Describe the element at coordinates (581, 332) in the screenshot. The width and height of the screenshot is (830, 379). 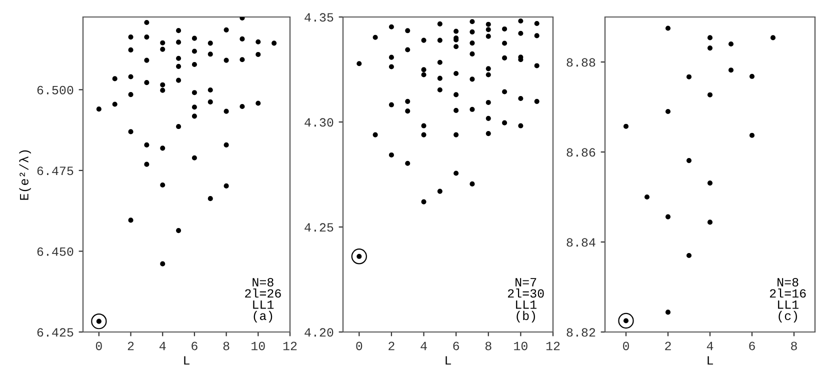
I see `y-tick-label: 8.82` at that location.